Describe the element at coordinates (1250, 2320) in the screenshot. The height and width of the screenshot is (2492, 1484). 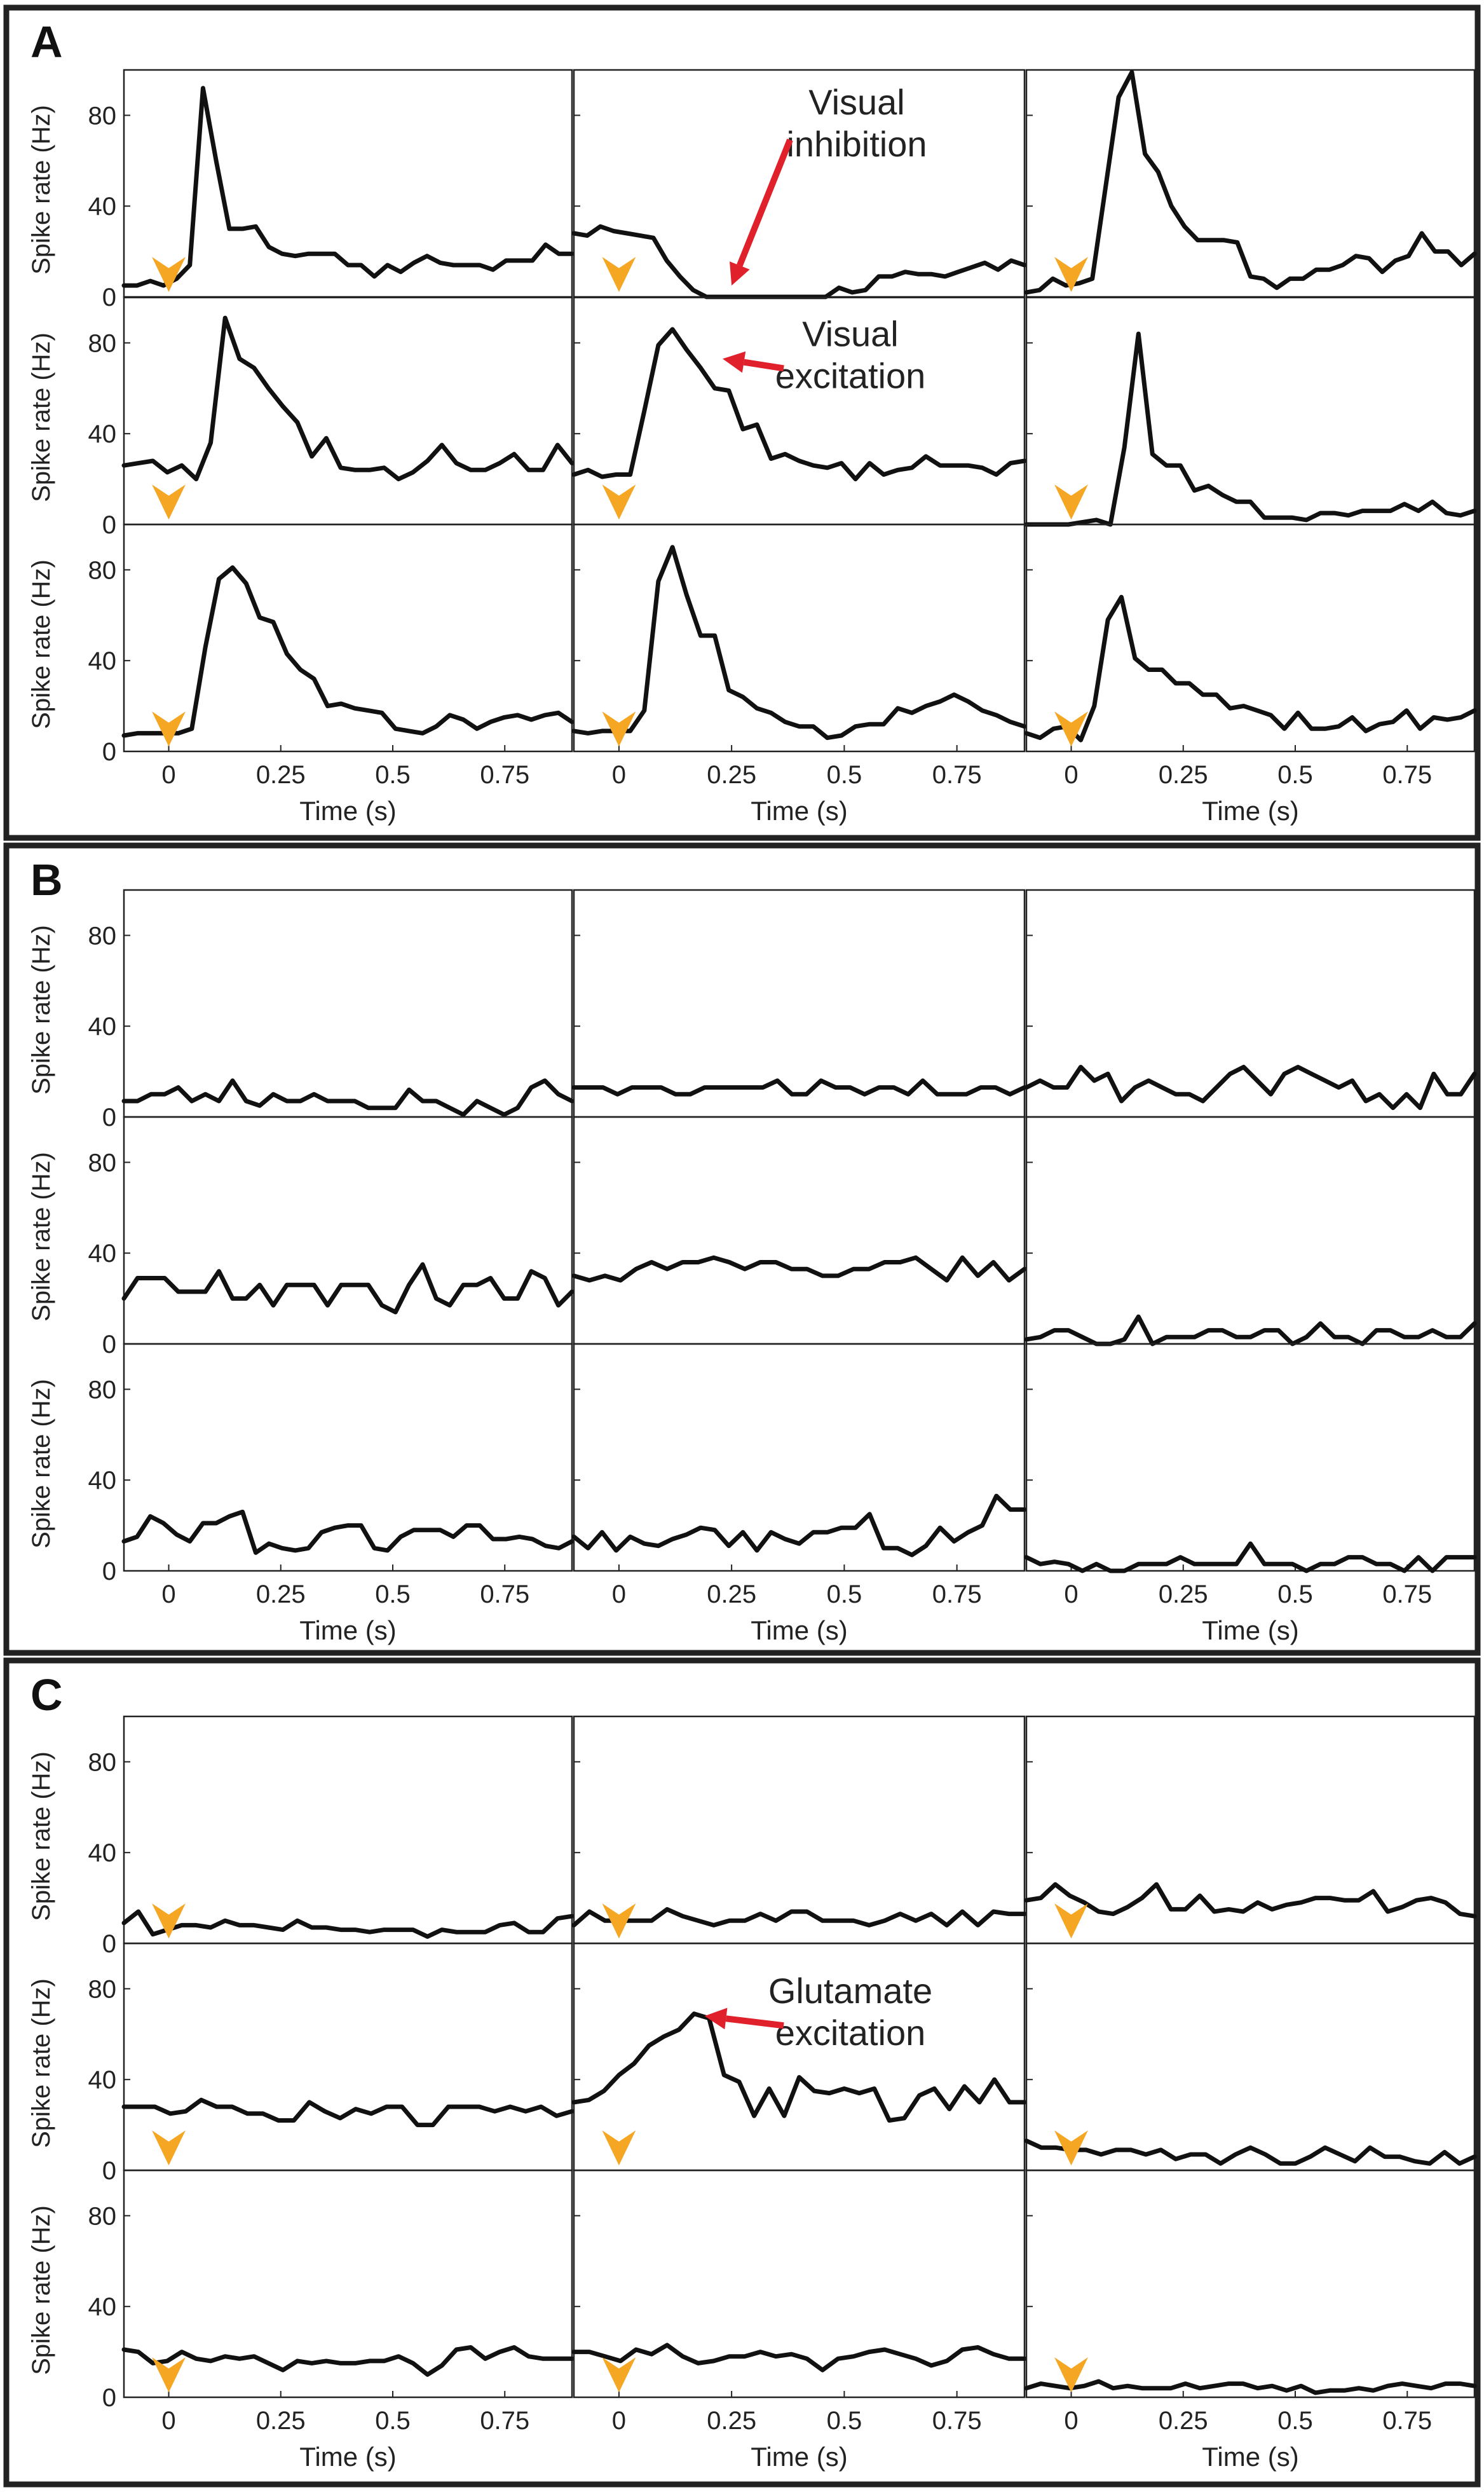
I see `subplot-C-r2c2: 0 0.25 0.5 0.75 Time (s)` at that location.